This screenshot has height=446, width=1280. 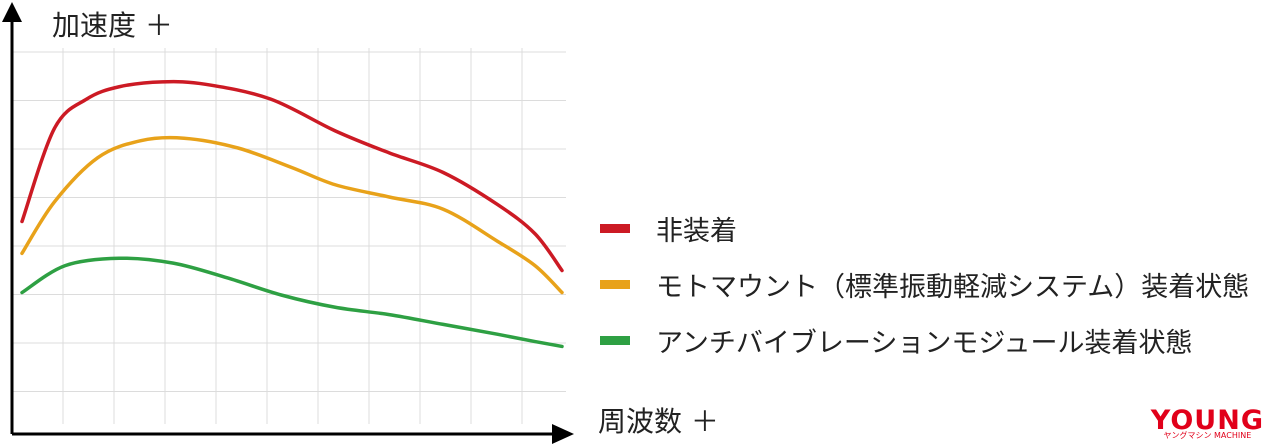 What do you see at coordinates (1207, 435) in the screenshot?
I see `logo-subtext: ヤングマシン MACHINE` at bounding box center [1207, 435].